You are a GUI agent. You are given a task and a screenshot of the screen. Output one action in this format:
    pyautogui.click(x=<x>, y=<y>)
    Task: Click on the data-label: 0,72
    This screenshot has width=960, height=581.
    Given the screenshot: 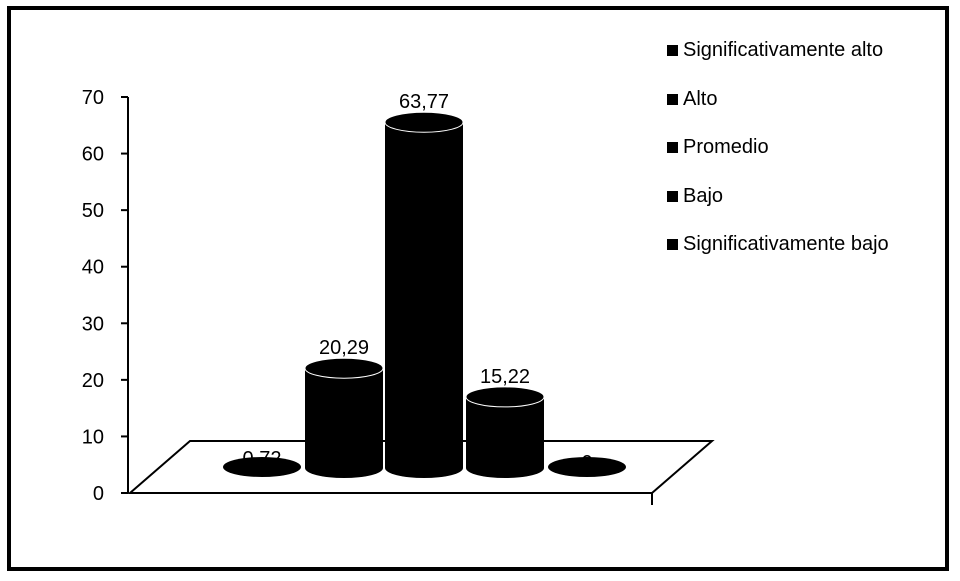 What is the action you would take?
    pyautogui.click(x=262, y=459)
    